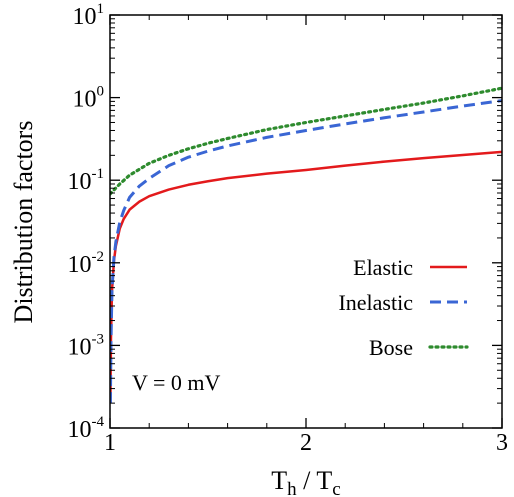 The height and width of the screenshot is (497, 514). I want to click on x-tick-labels: 1 2 3, so click(306, 443).